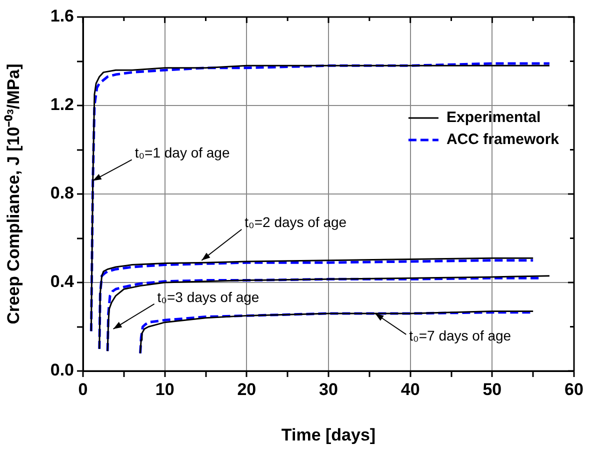  What do you see at coordinates (493, 117) in the screenshot?
I see `legend-label: Experimental` at bounding box center [493, 117].